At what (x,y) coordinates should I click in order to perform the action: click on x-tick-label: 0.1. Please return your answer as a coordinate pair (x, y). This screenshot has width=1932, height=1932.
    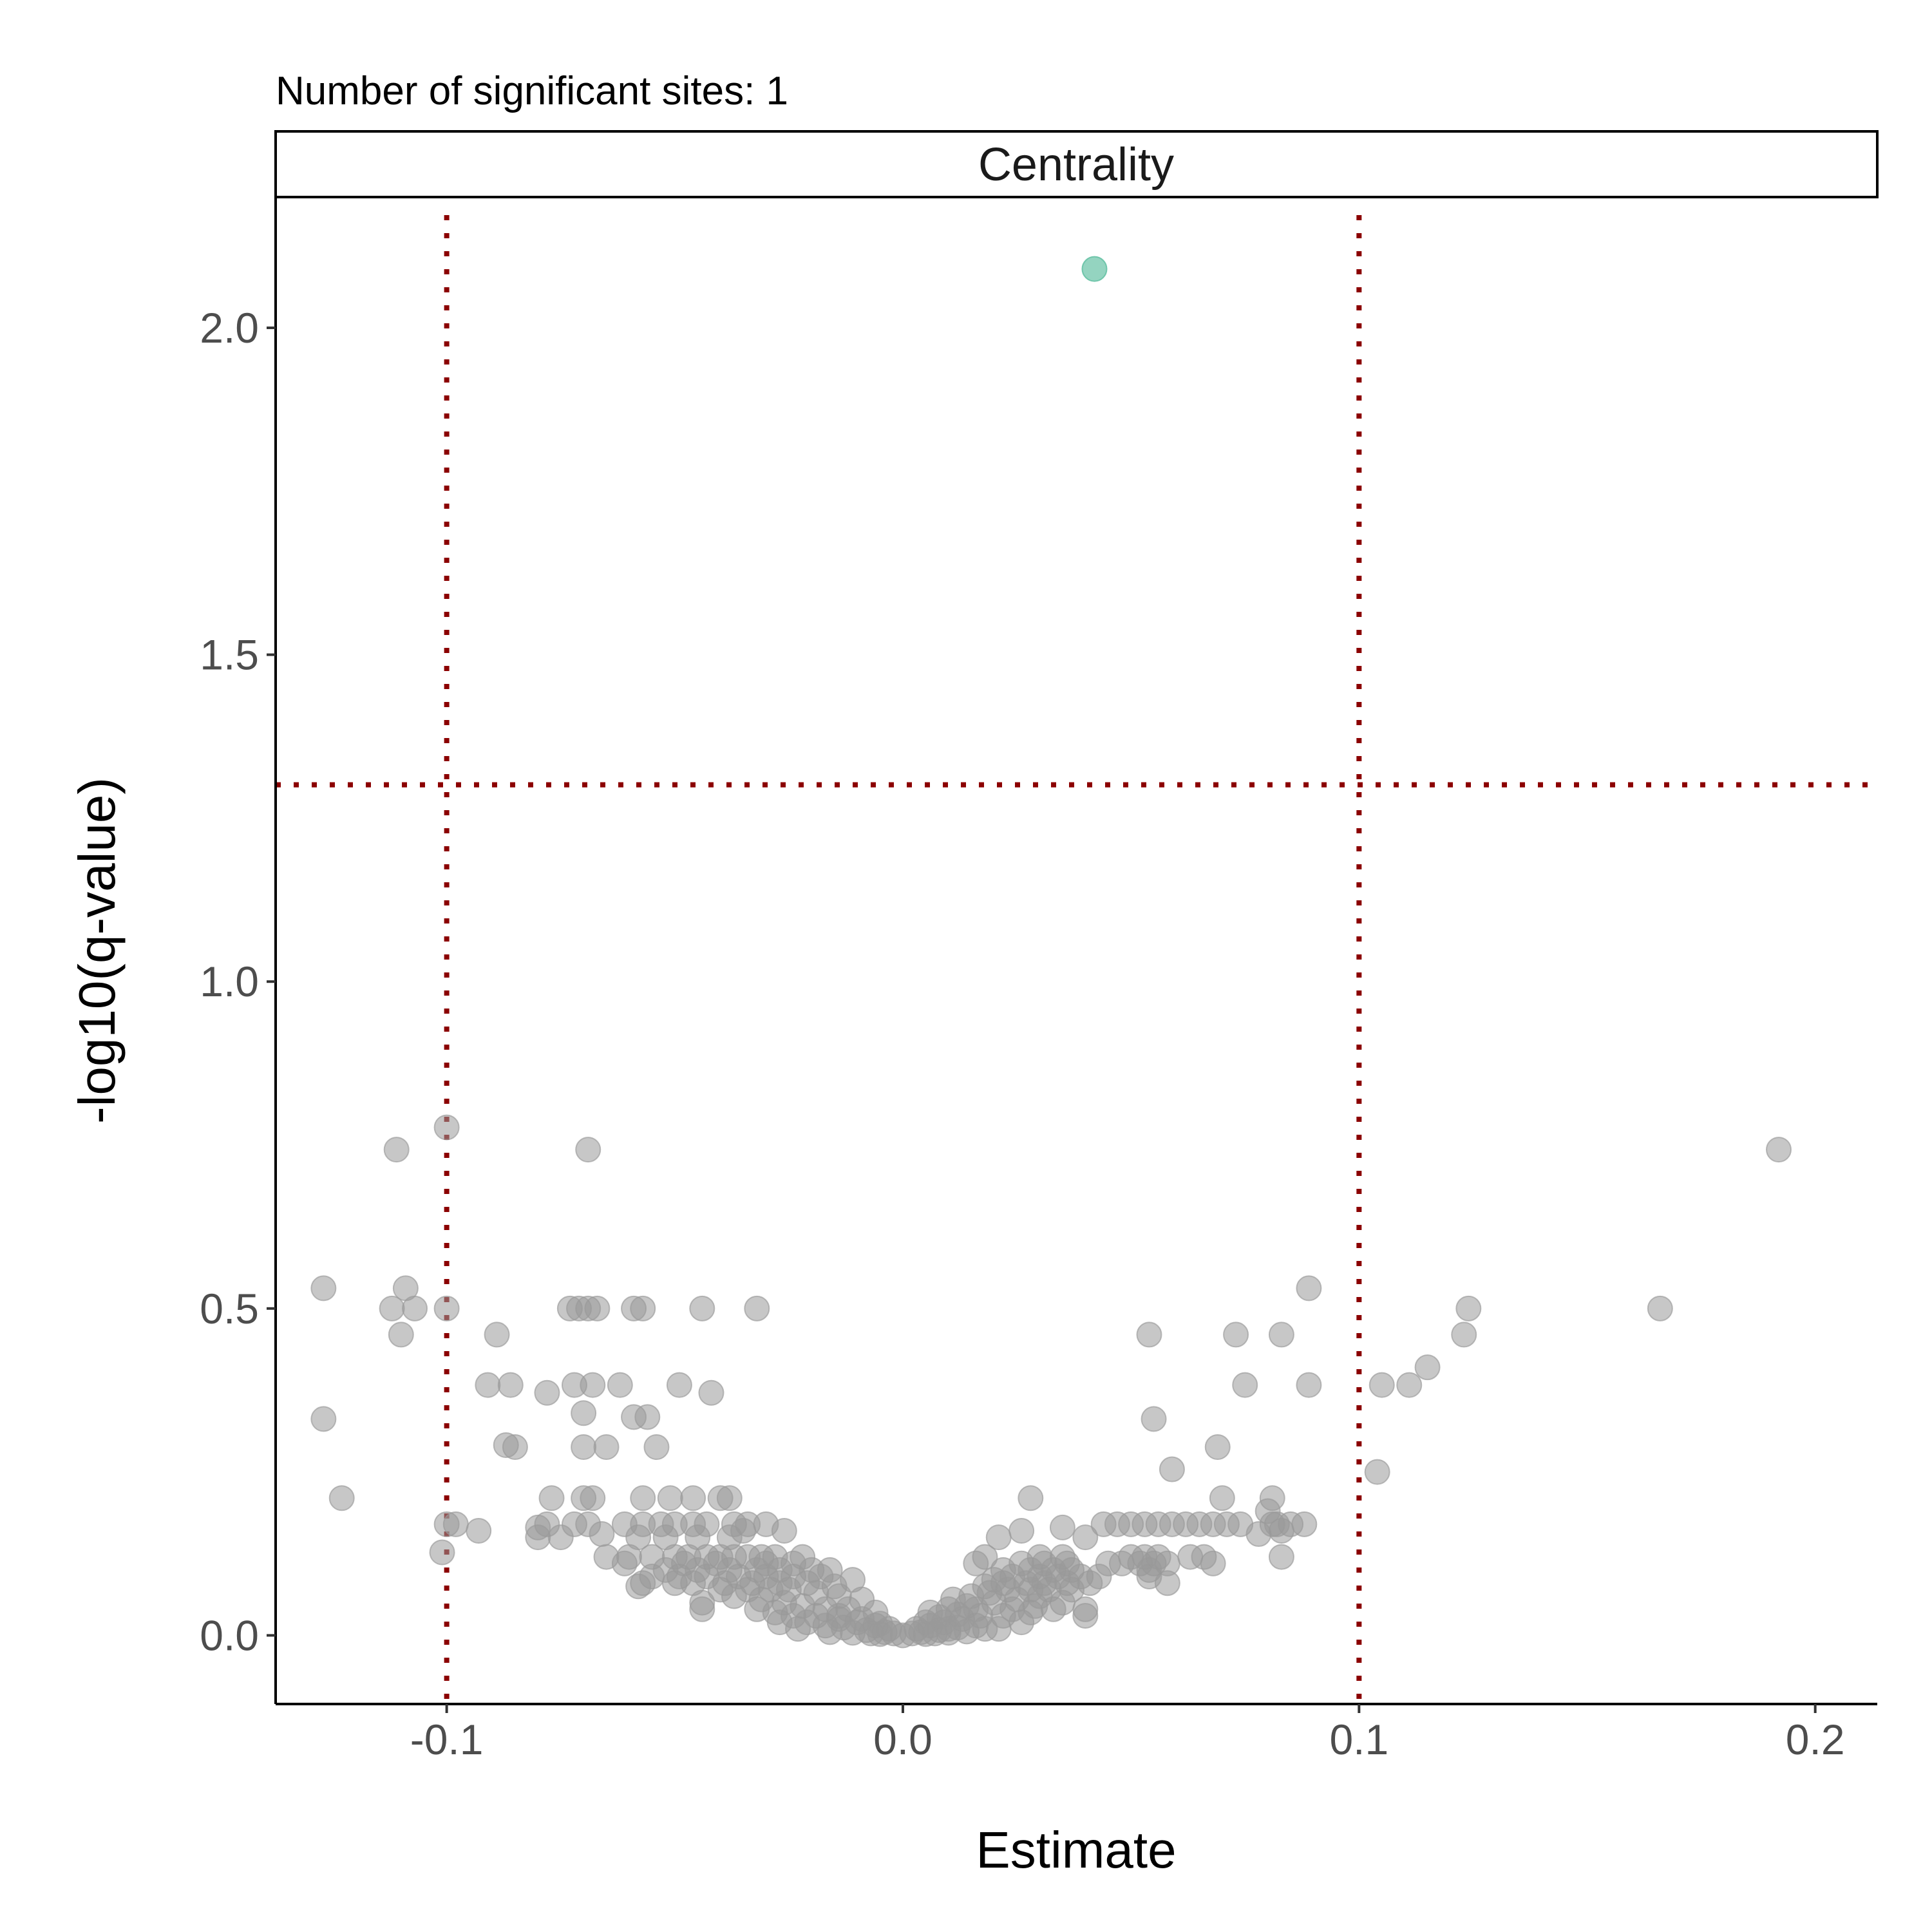
    Looking at the image, I should click on (1358, 1739).